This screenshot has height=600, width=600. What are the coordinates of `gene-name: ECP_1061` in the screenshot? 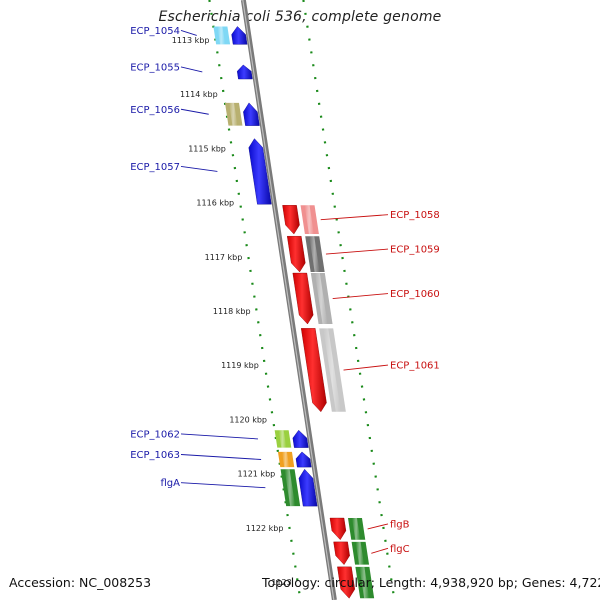 It's located at (415, 366).